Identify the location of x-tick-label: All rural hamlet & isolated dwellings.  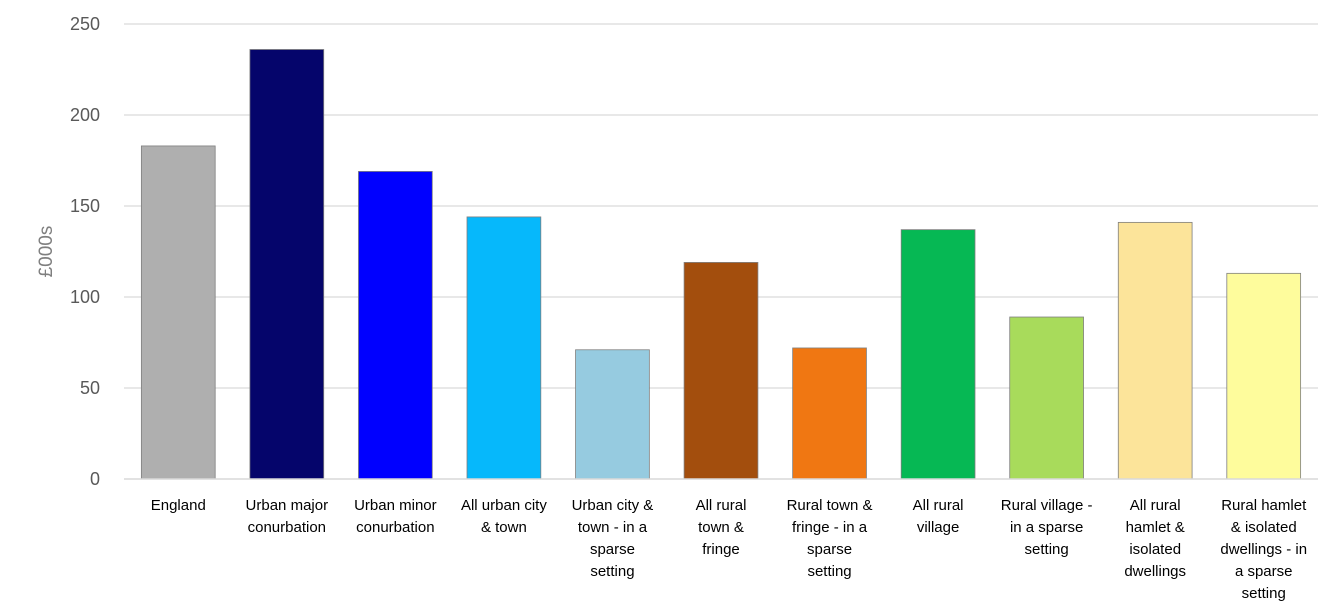
(1155, 538).